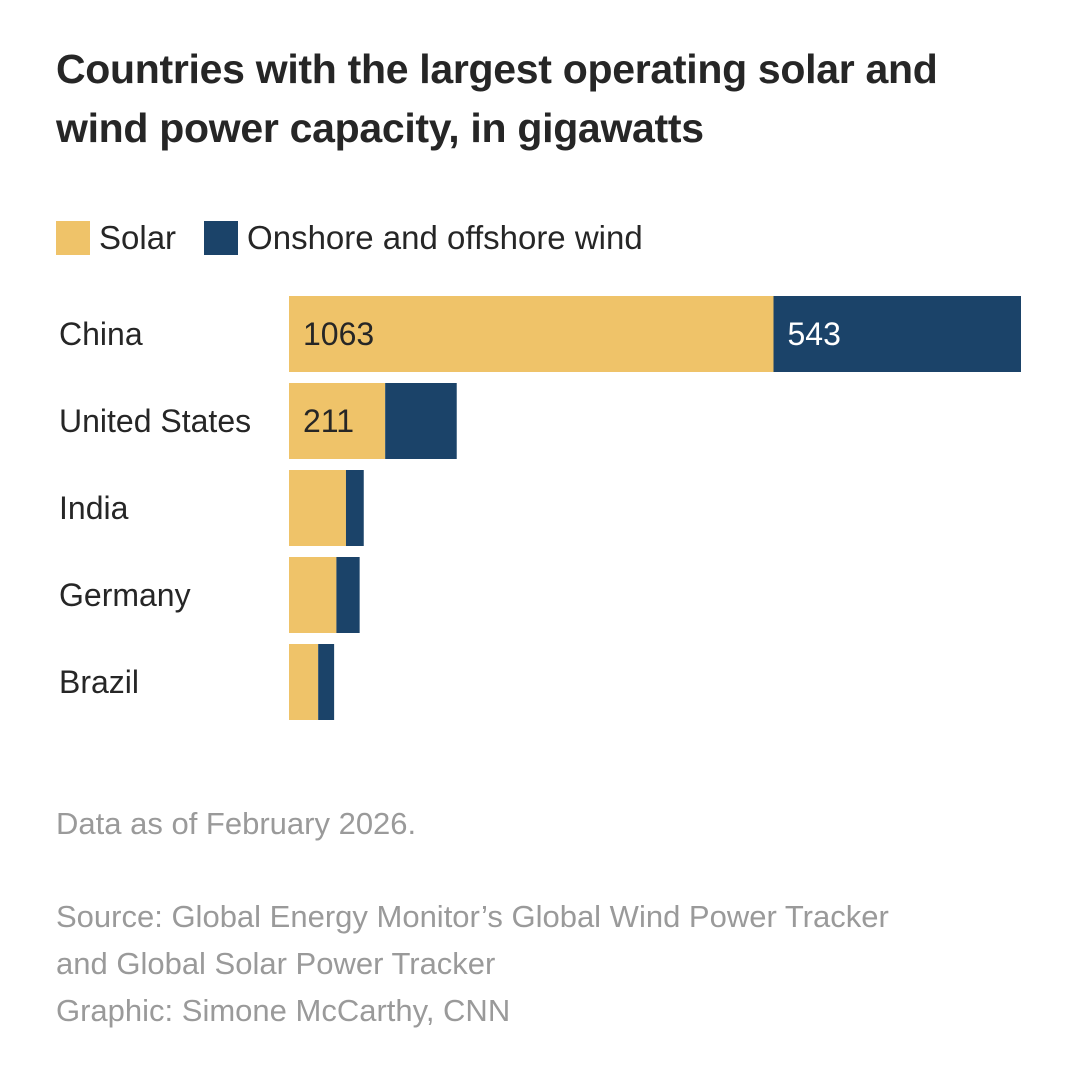  I want to click on category-label-united-states: United States, so click(155, 421).